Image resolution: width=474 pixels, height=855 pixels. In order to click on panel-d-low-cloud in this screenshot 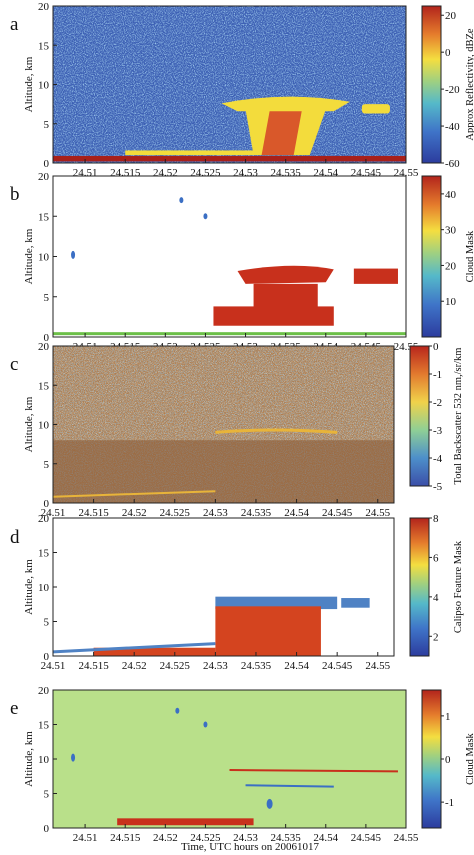, I will do `click(154, 651)`.